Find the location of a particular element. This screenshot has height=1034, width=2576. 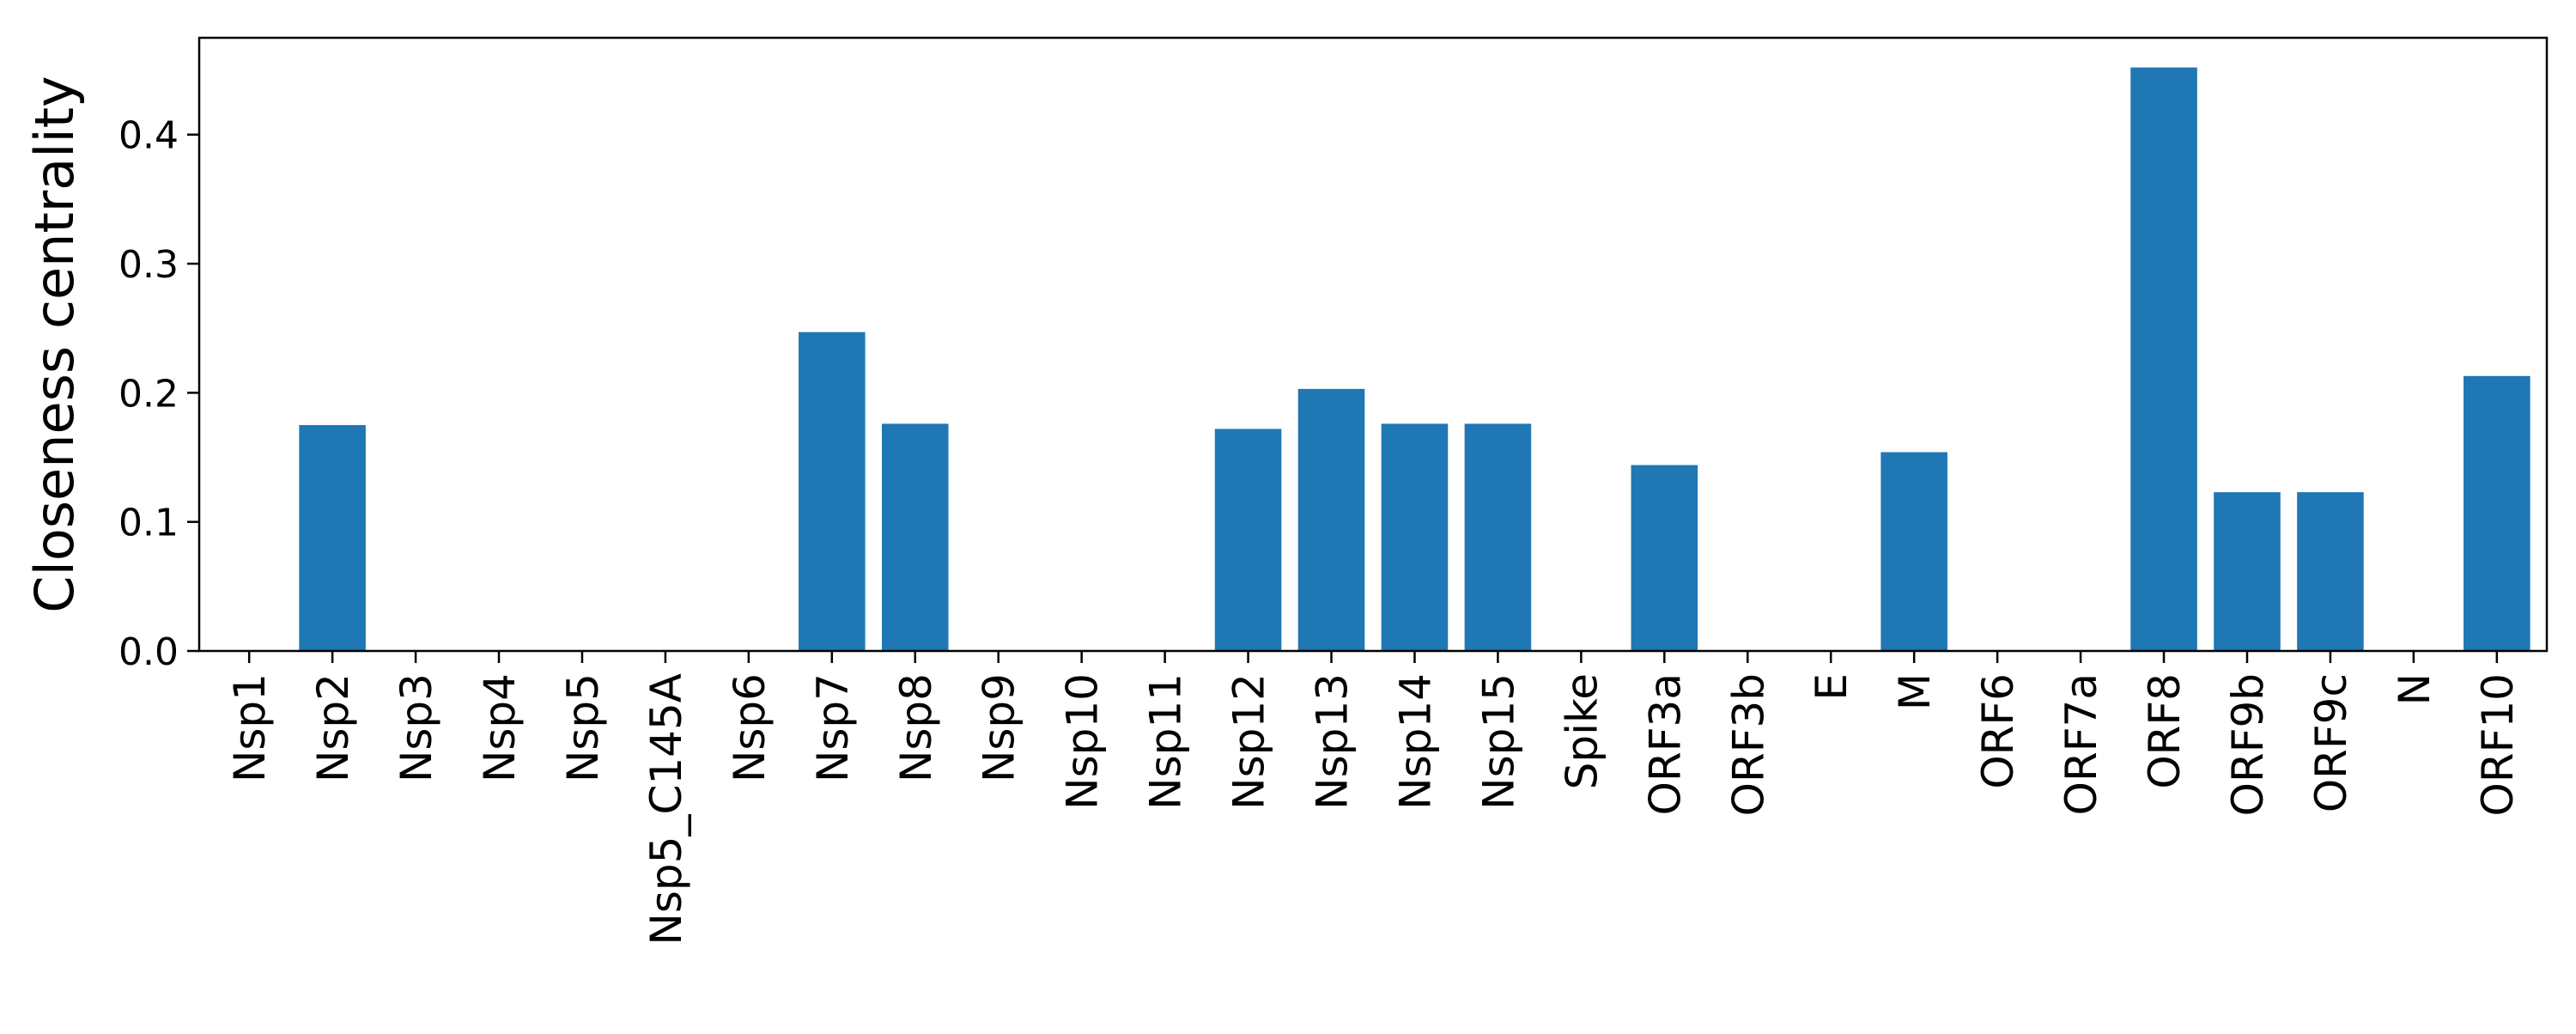

bar-nsp2 is located at coordinates (333, 538).